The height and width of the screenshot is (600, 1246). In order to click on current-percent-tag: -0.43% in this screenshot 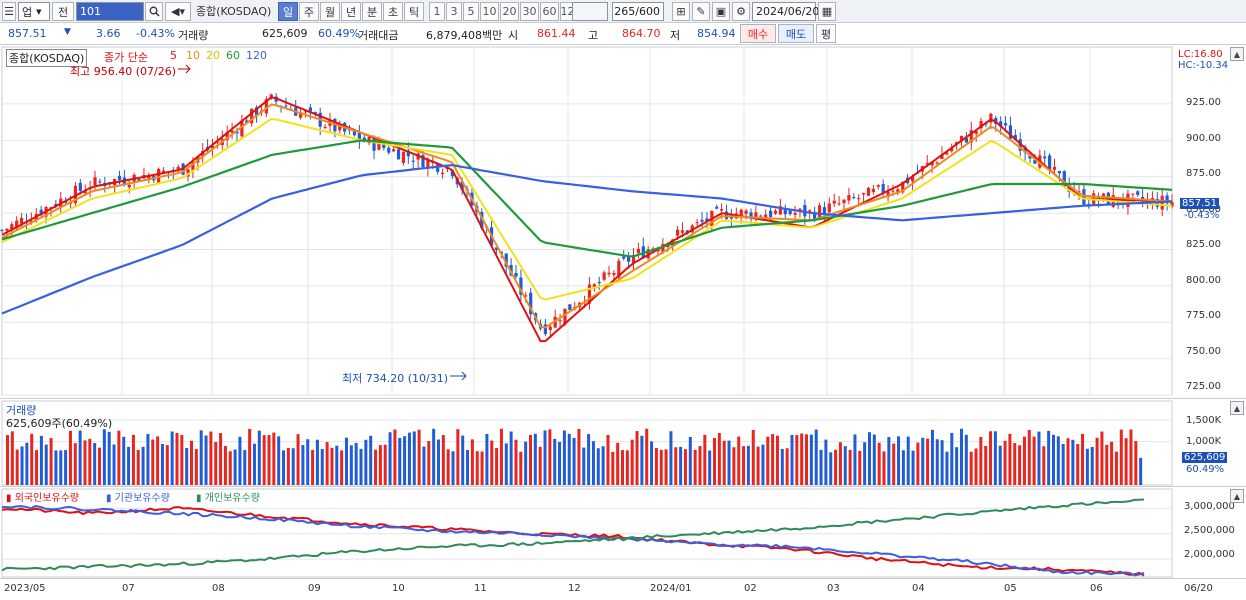, I will do `click(1202, 215)`.